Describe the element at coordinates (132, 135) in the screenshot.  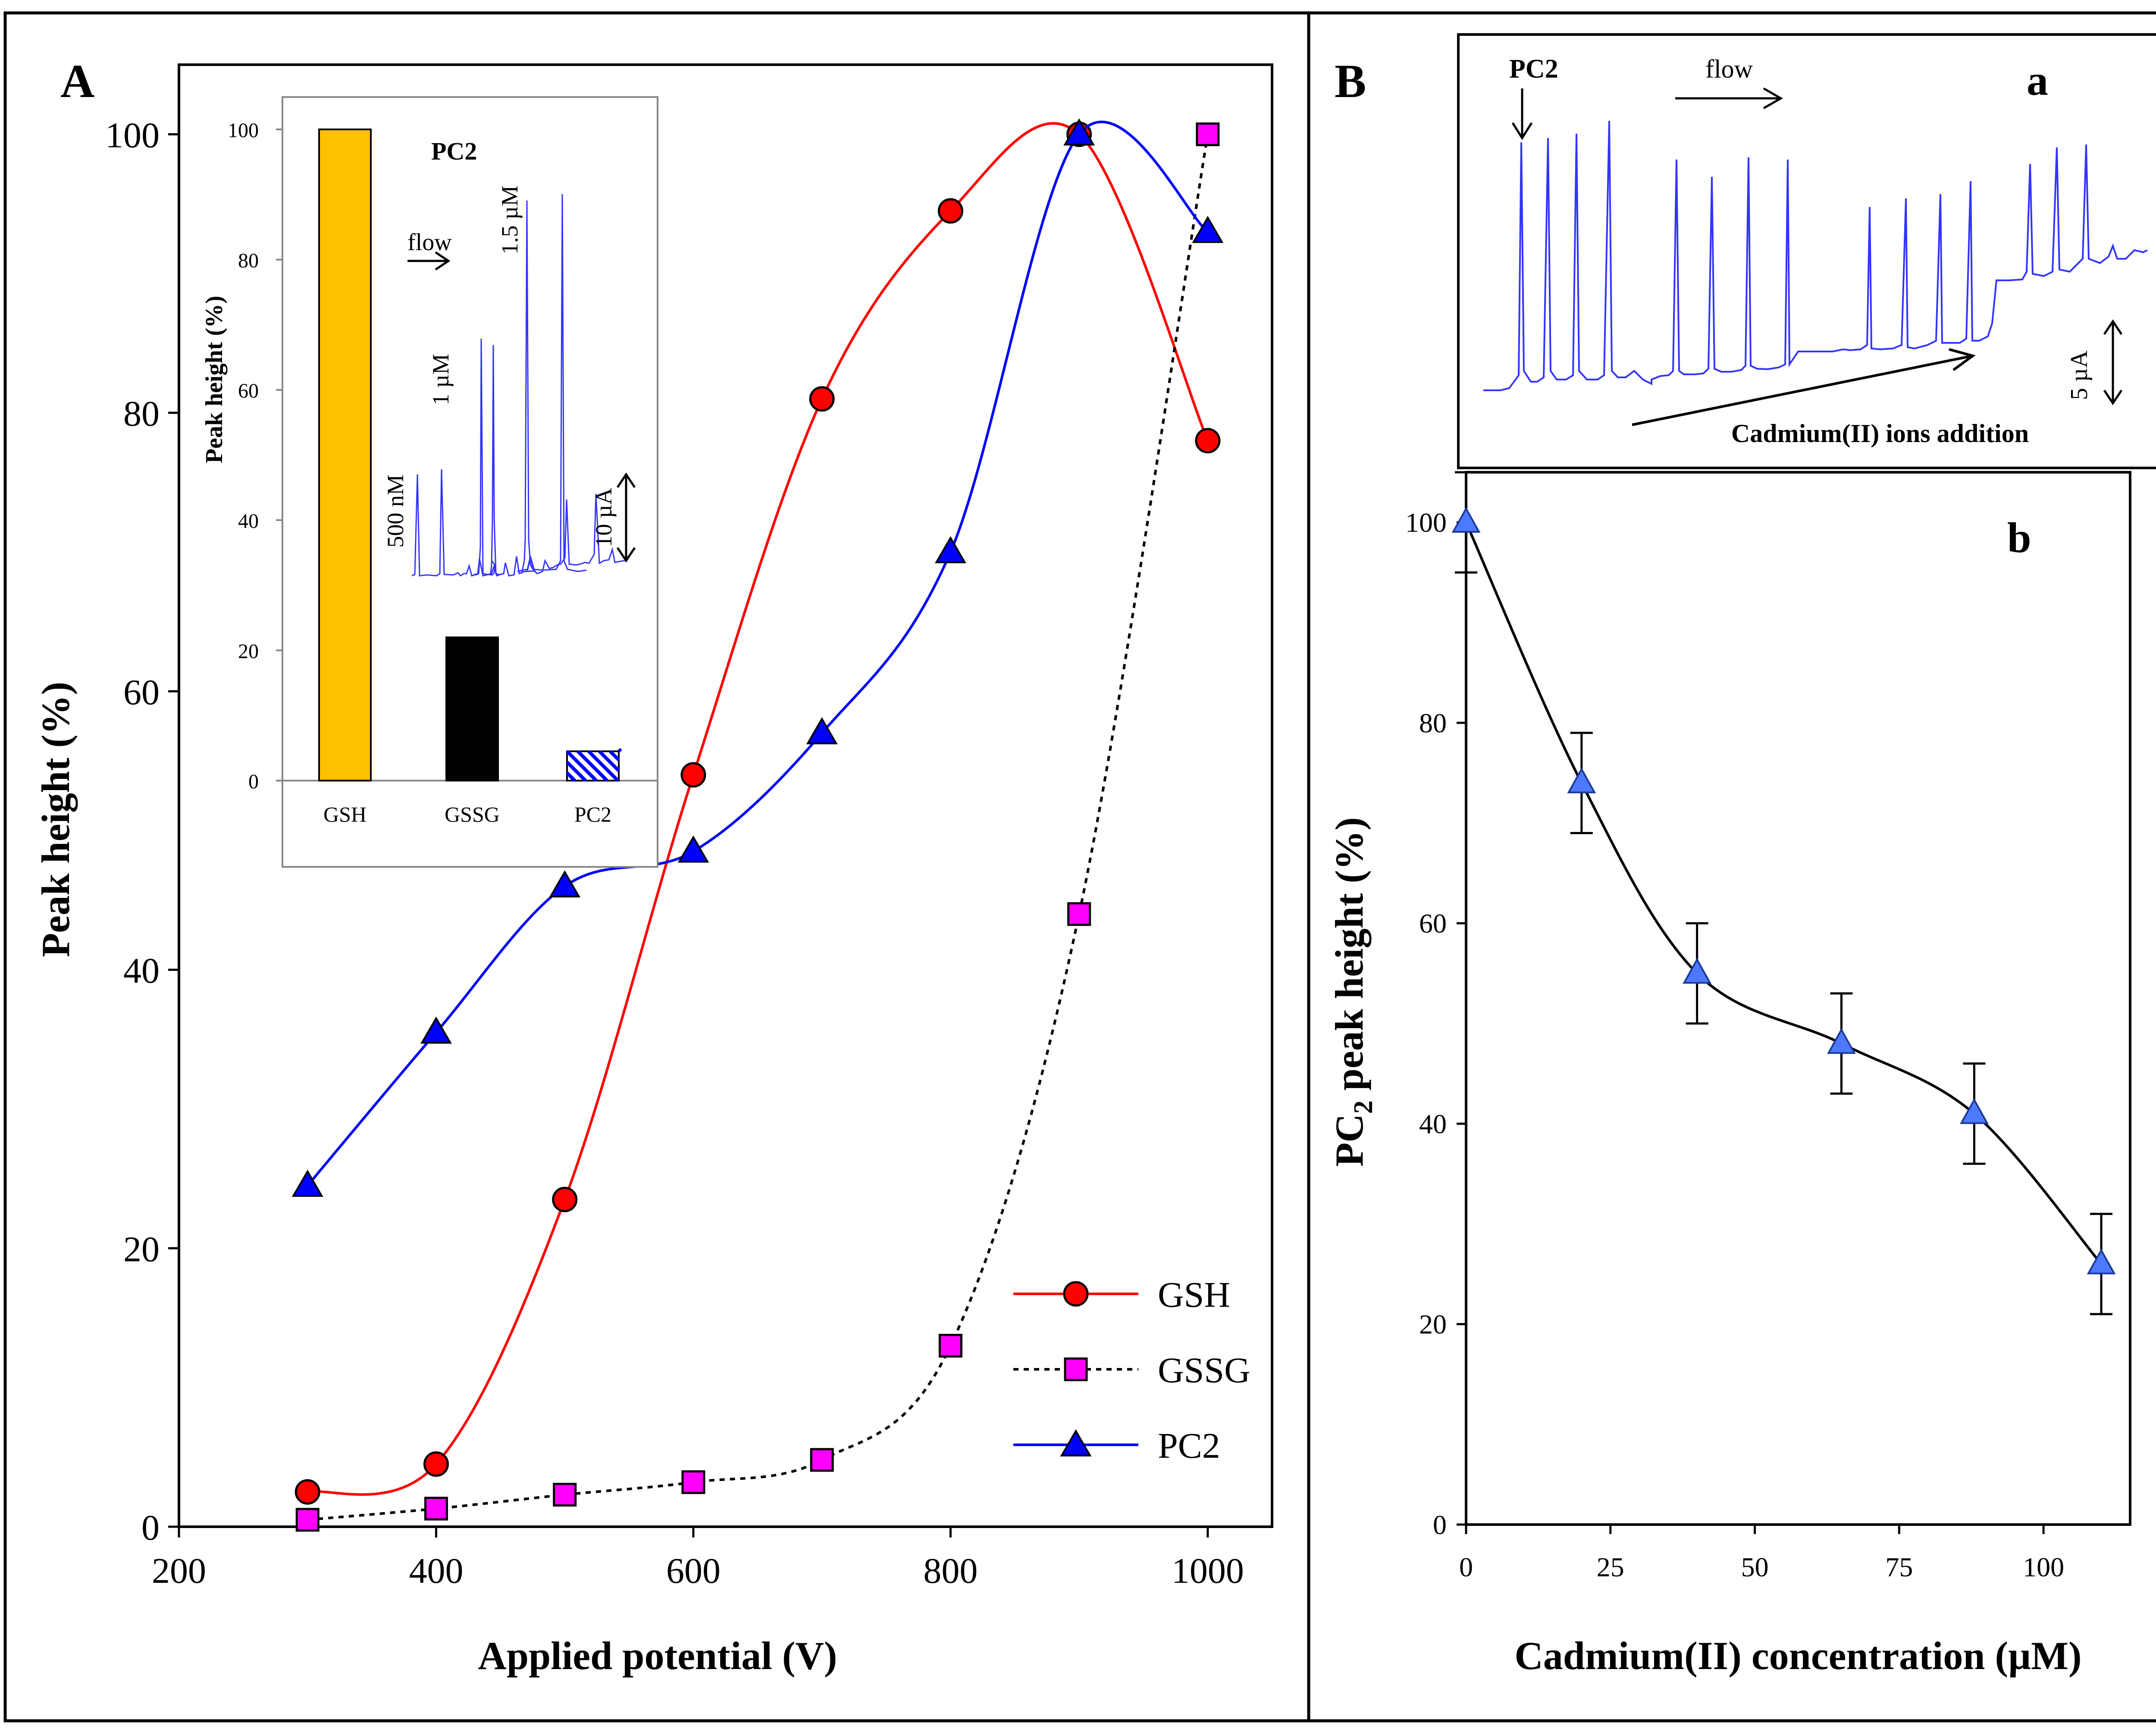
I see `y-tick-label: 100` at that location.